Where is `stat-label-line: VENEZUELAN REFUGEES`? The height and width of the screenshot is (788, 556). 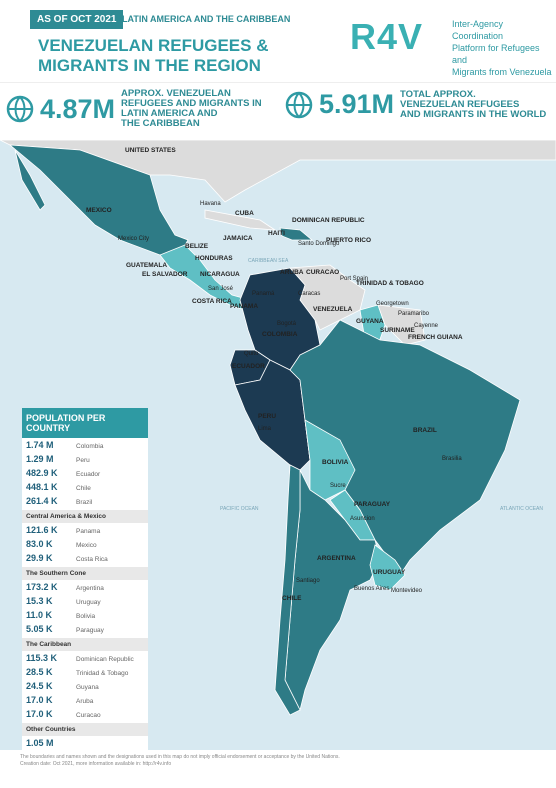 stat-label-line: VENEZUELAN REFUGEES is located at coordinates (460, 104).